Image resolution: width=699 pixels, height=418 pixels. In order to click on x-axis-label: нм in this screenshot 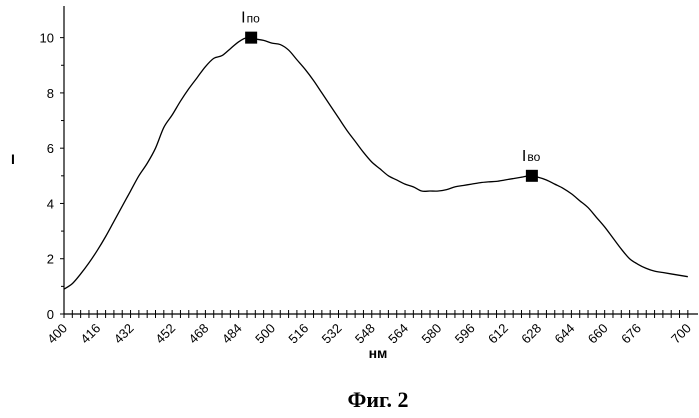, I will do `click(378, 353)`.